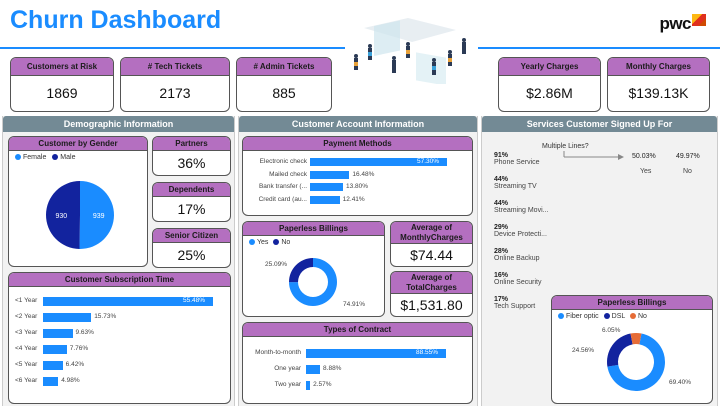 The image size is (720, 411). I want to click on office-people-illustration, so click(410, 51).